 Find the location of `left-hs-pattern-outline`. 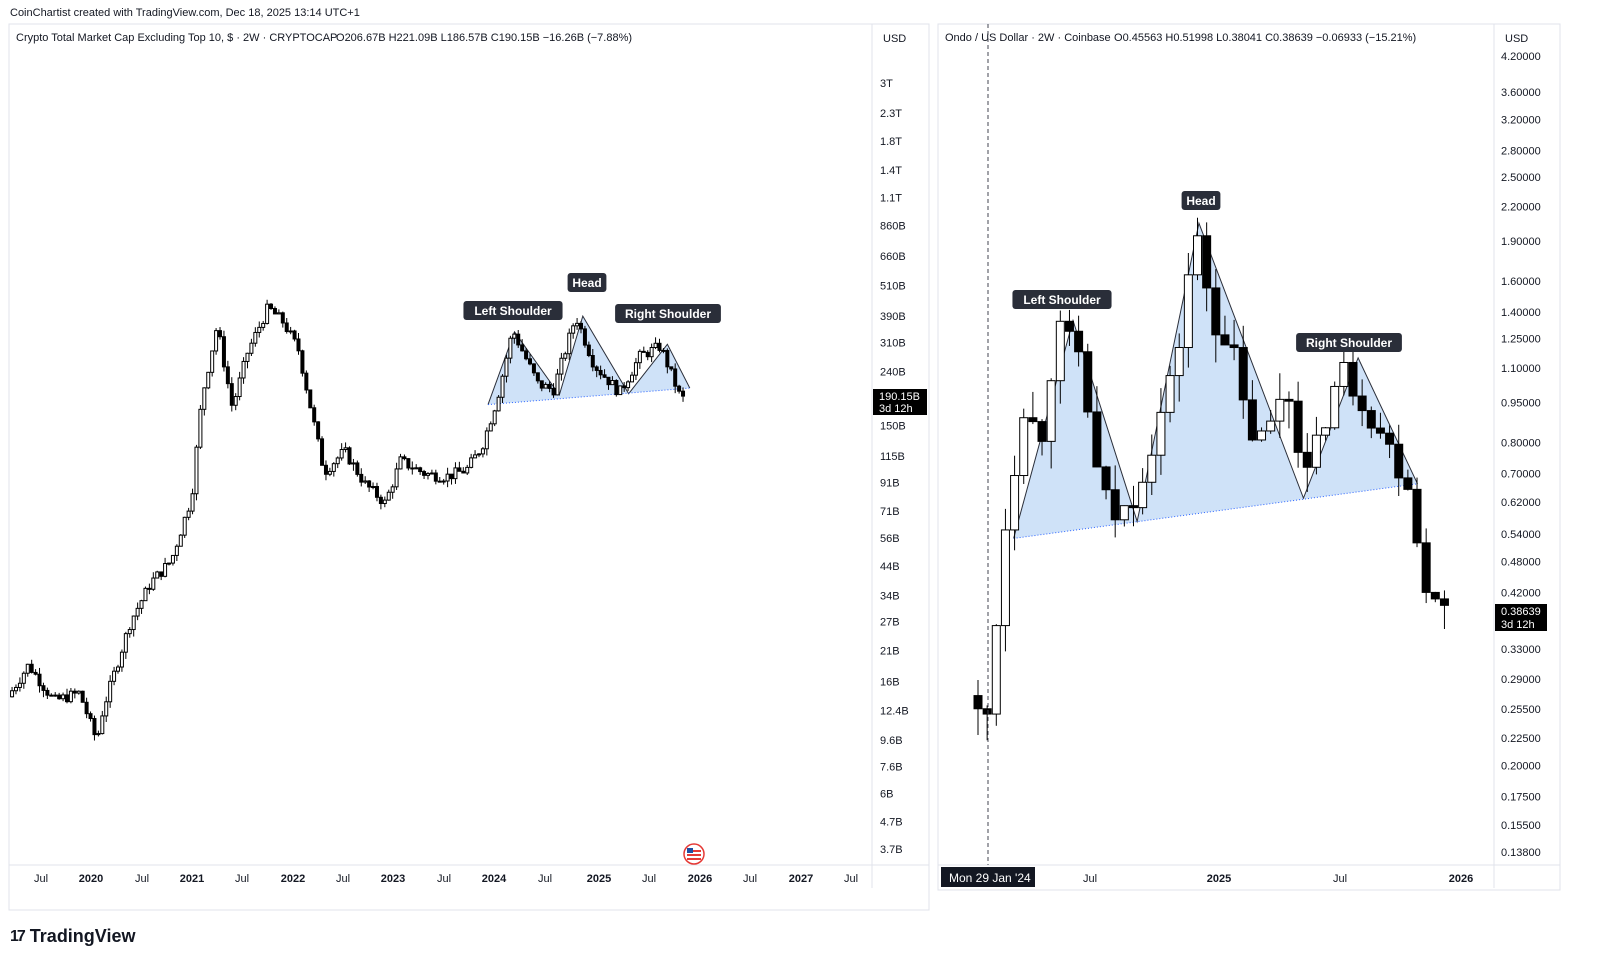

left-hs-pattern-outline is located at coordinates (589, 359).